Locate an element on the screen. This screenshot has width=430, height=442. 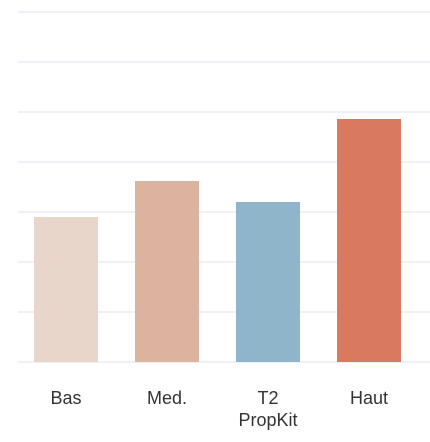
x-tick-label-0: Bas is located at coordinates (65, 398).